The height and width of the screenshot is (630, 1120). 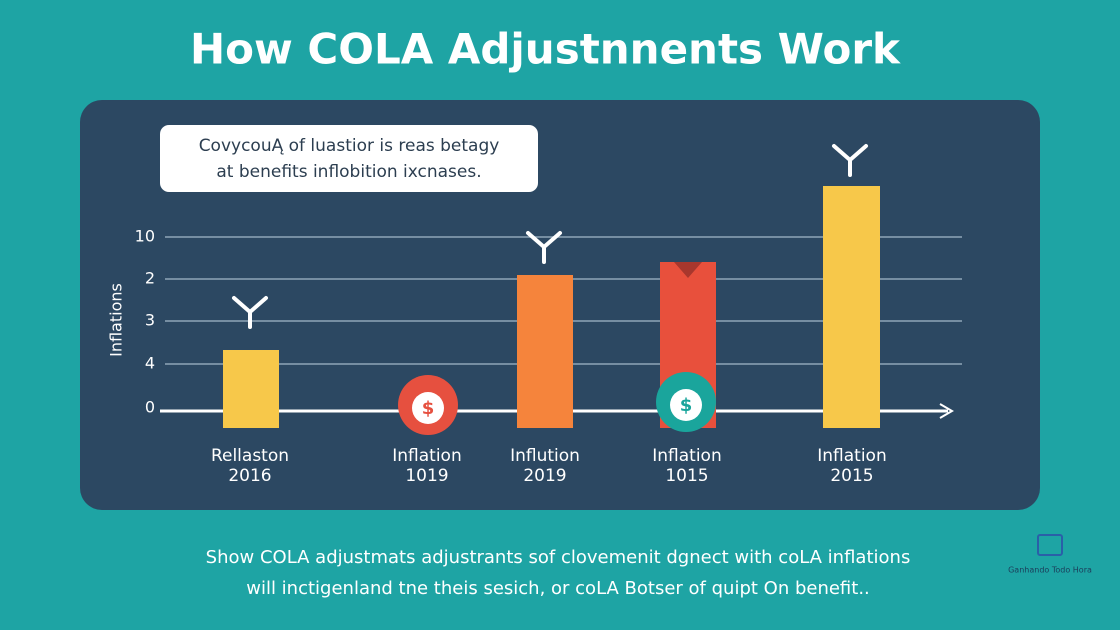 I want to click on callout-box, so click(x=349, y=158).